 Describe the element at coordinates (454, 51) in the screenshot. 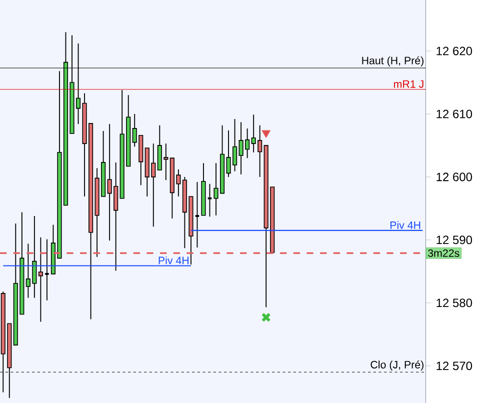

I see `y-tick-label: 12 620` at that location.